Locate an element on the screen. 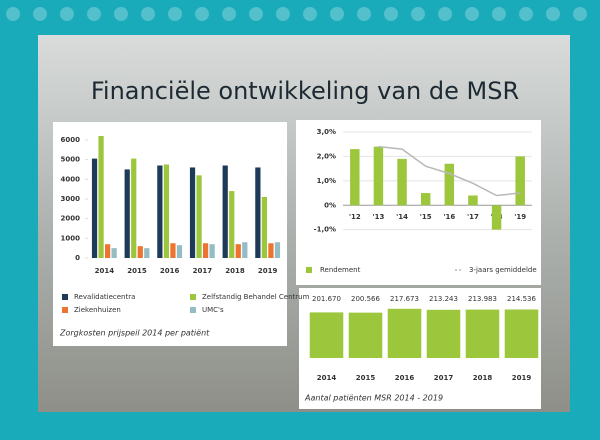 This screenshot has height=440, width=600. caption: Zorgkosten prijspeil 2014 per patiënt is located at coordinates (134, 333).